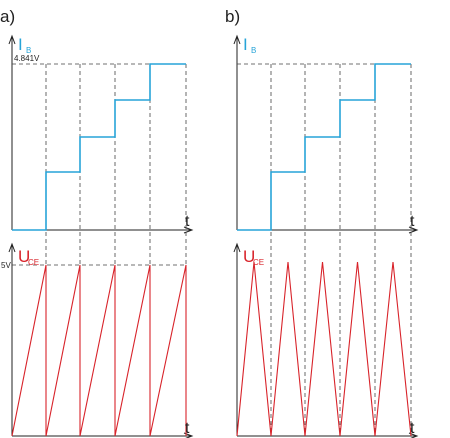 This screenshot has width=450, height=438. I want to click on panel-label: a), so click(7, 16).